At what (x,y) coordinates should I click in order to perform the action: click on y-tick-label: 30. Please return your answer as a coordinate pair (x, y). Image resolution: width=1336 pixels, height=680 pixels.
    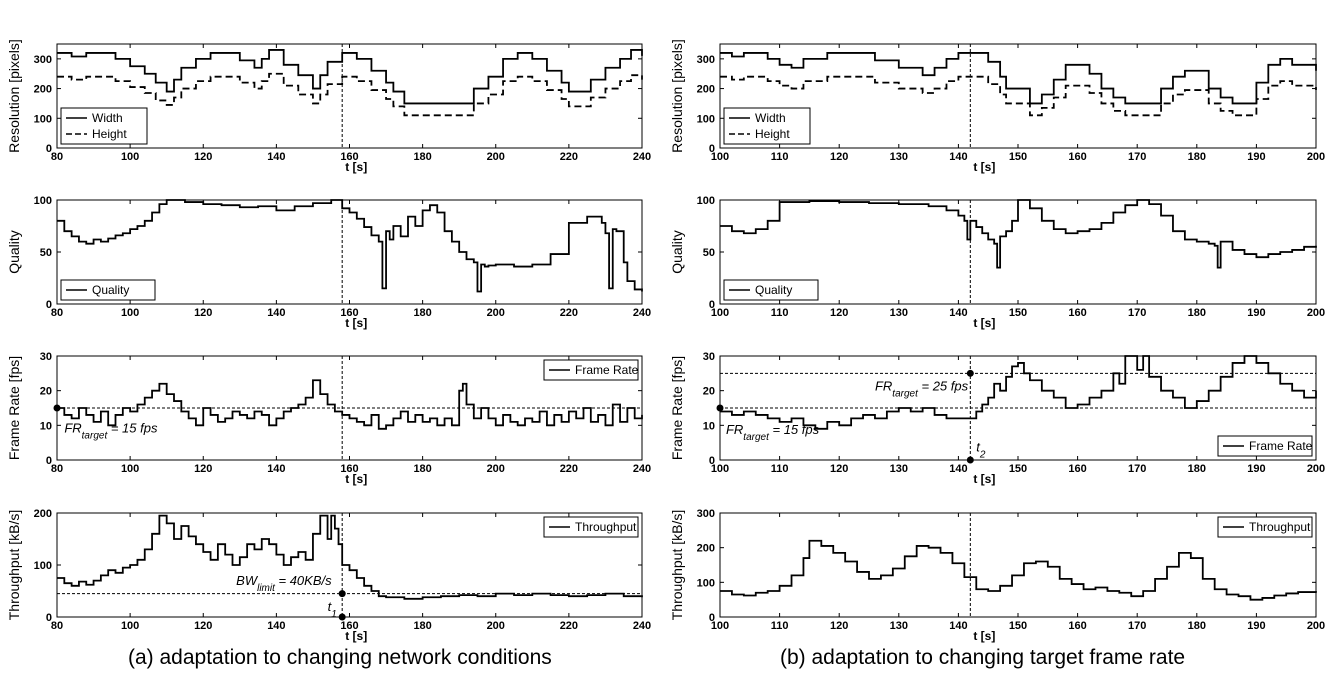
    Looking at the image, I should click on (709, 357).